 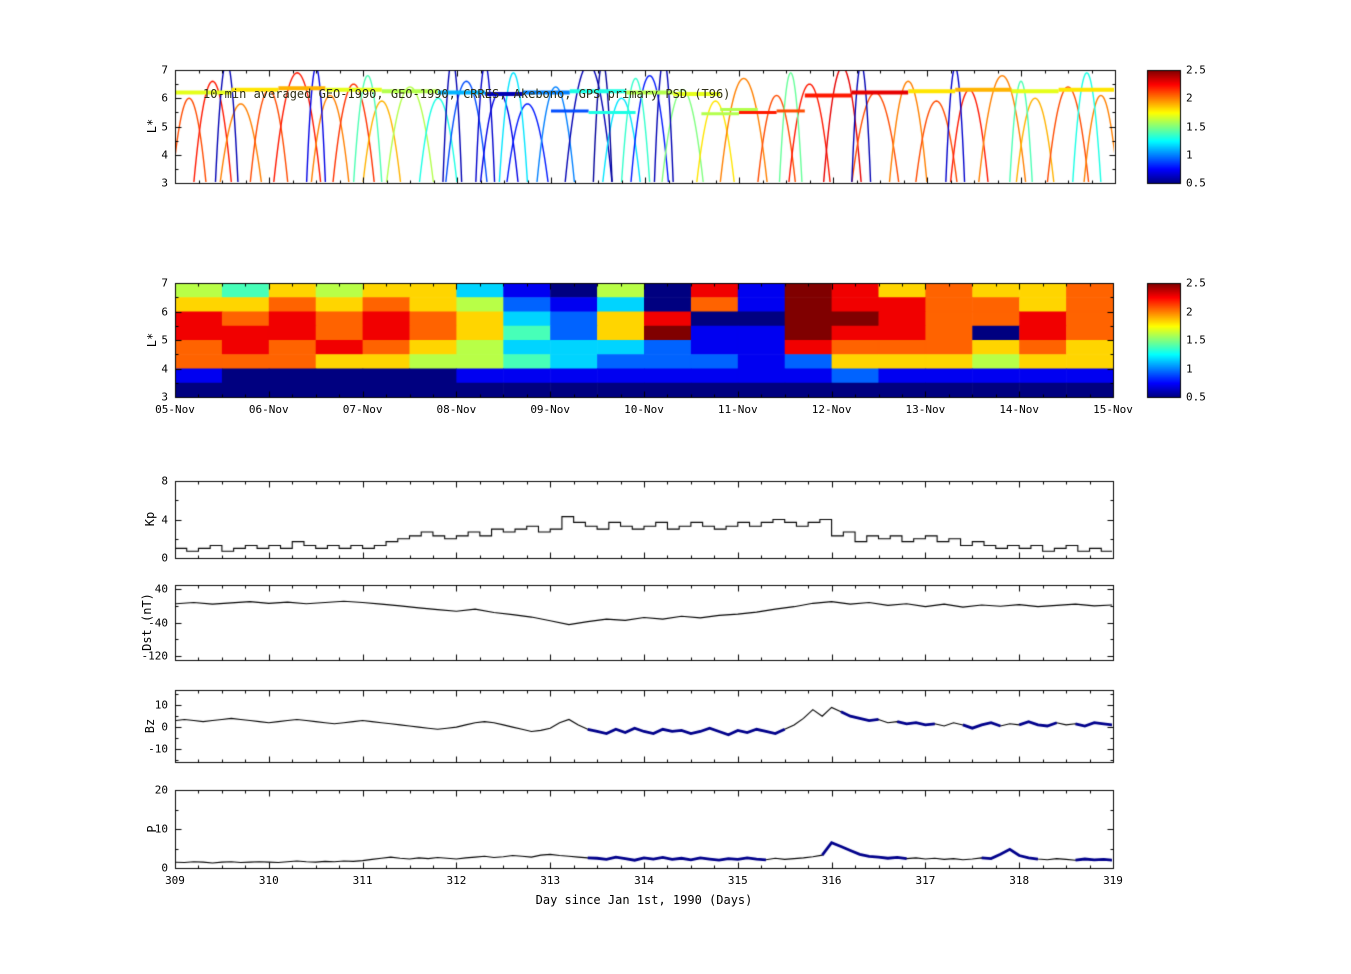 What do you see at coordinates (644, 409) in the screenshot?
I see `tick-label: 10-Nov` at bounding box center [644, 409].